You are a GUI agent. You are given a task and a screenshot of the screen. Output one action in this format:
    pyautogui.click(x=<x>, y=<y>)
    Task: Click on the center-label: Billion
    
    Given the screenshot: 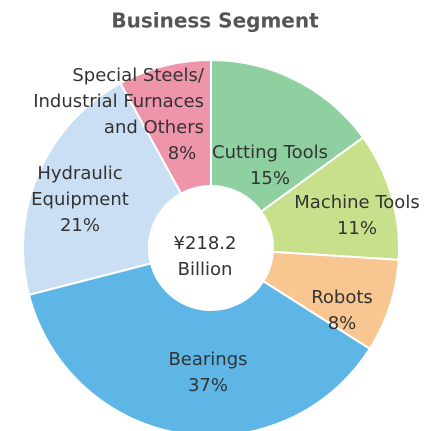 What is the action you would take?
    pyautogui.click(x=205, y=269)
    